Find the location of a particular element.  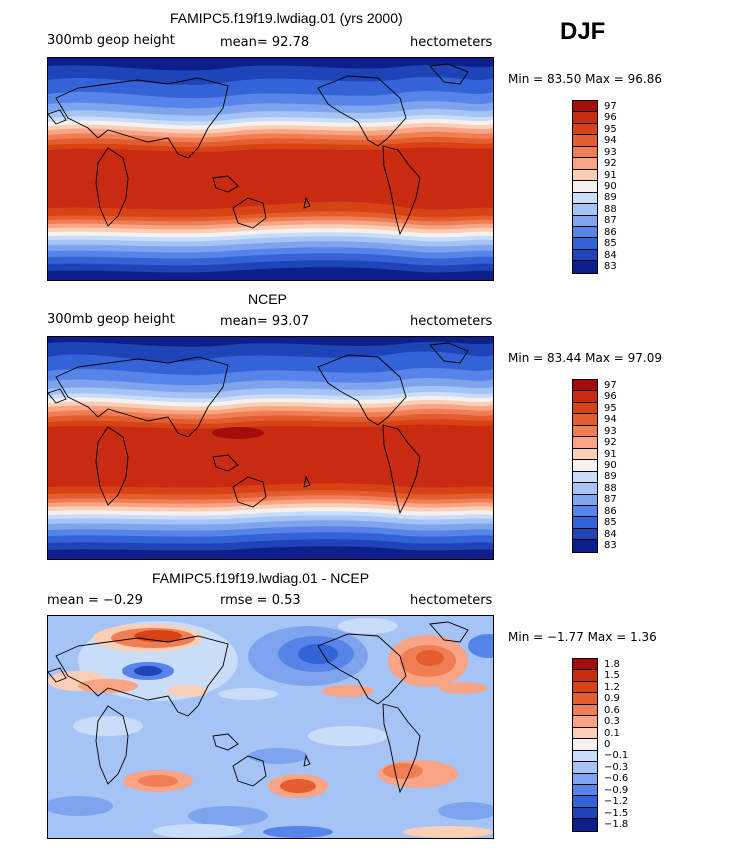

panel3-minmax: Min = −1.77 Max = 1.36 is located at coordinates (582, 637).